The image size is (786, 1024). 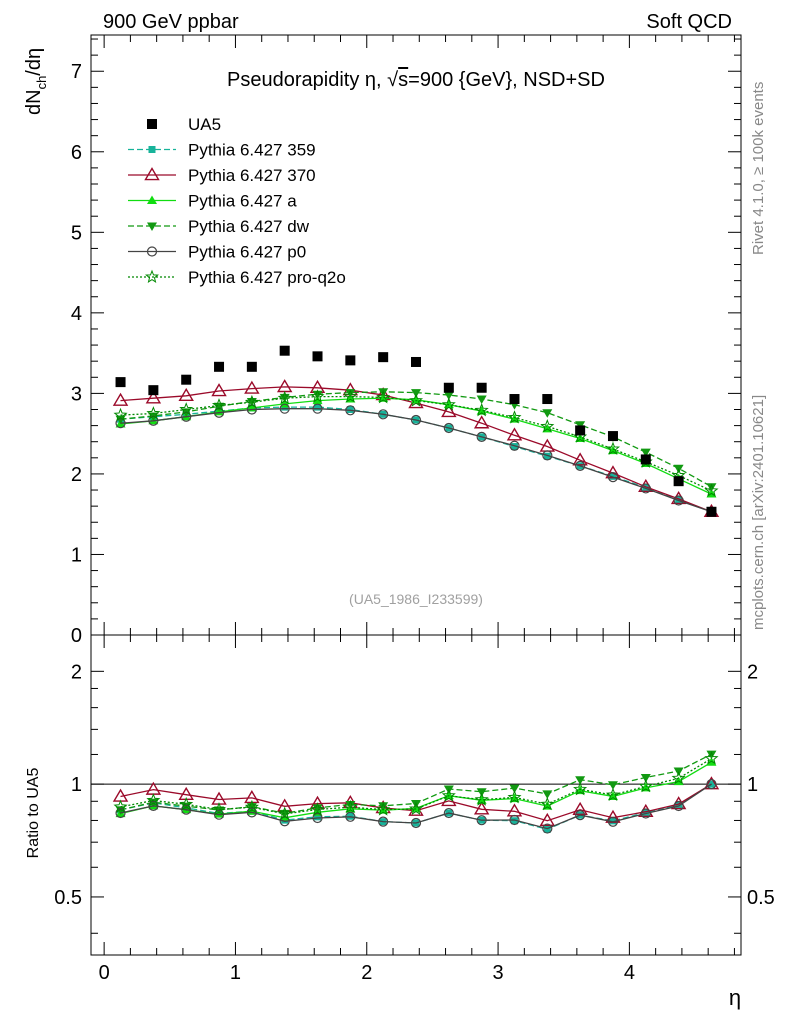 I want to click on ratio-series-group, so click(x=416, y=792).